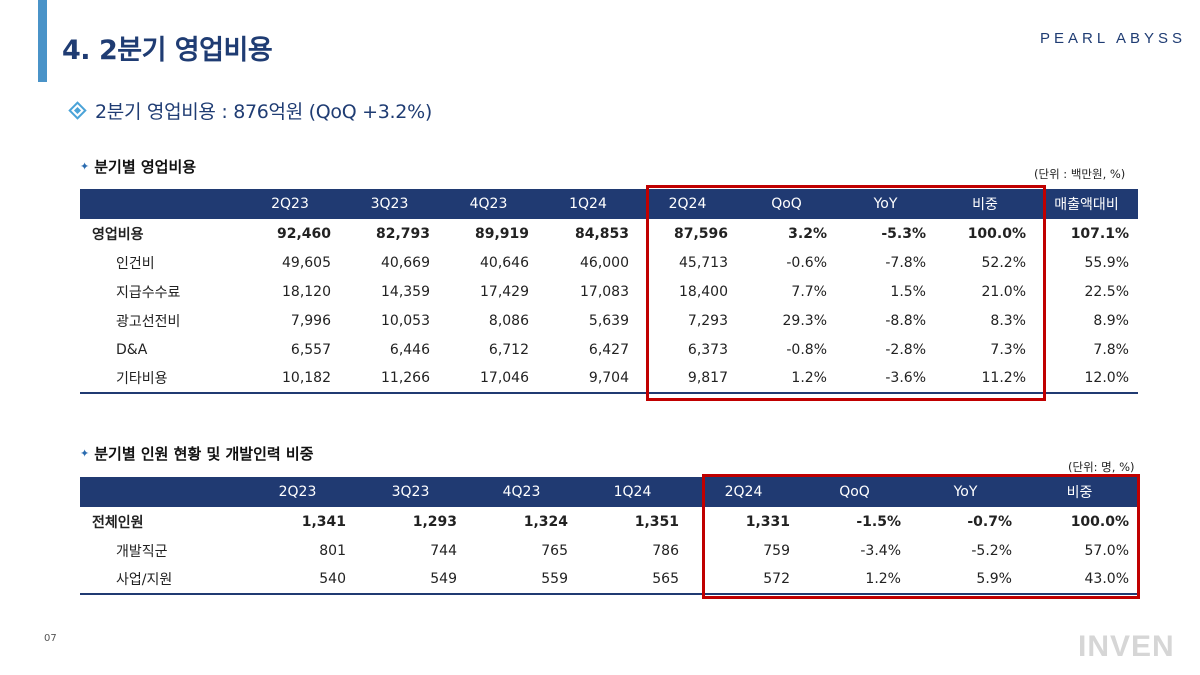  Describe the element at coordinates (903, 233) in the screenshot. I see `table-cell: -5.3%` at that location.